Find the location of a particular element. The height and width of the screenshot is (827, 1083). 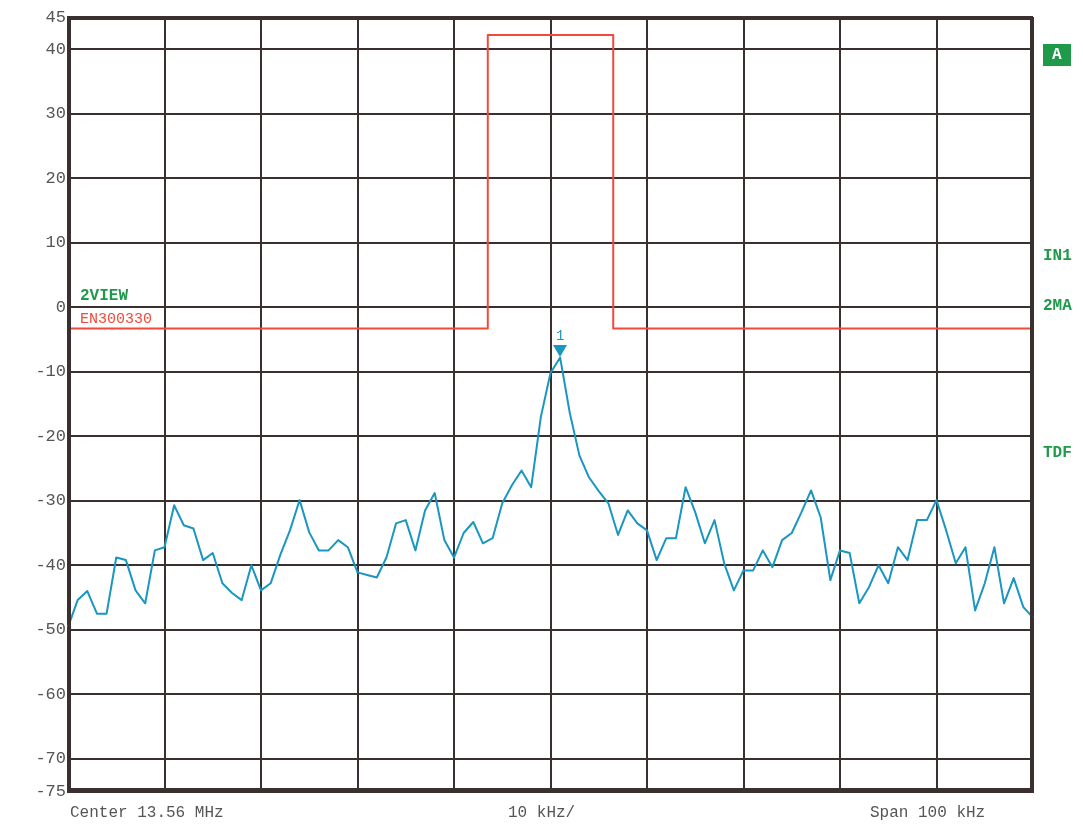

text: A is located at coordinates (1057, 55).